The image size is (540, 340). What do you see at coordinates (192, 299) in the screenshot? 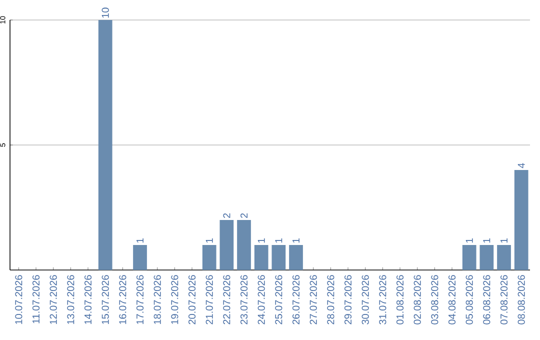
I see `x-tick-label: 20.07.2026` at bounding box center [192, 299].